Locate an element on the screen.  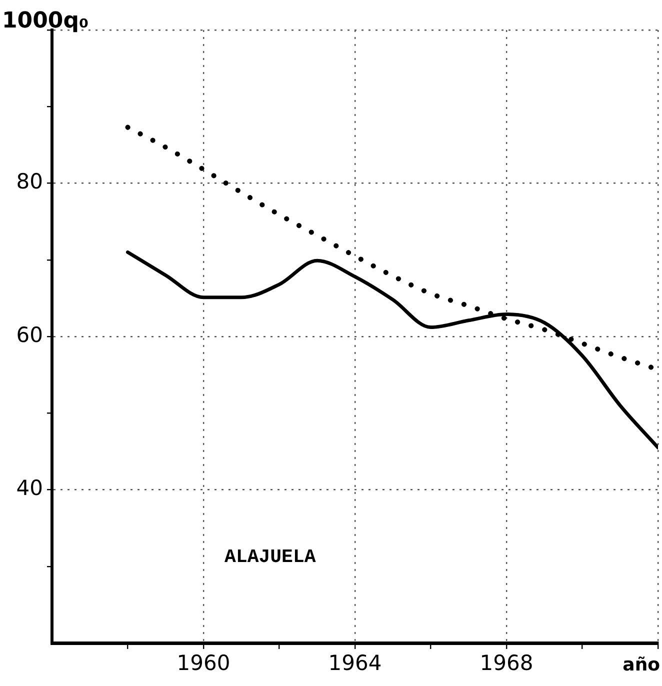
x-tick-label: 1960 is located at coordinates (203, 663).